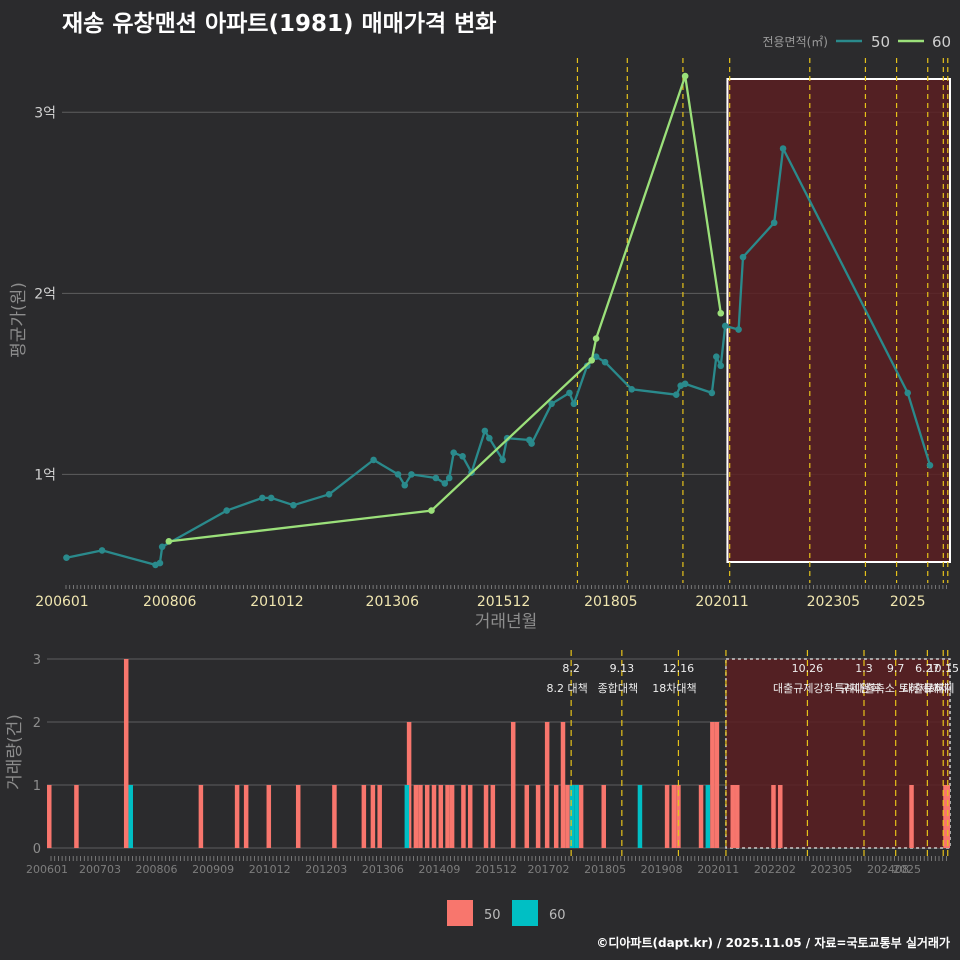  I want to click on chart-title: 재송 유창맨션 아파트(1981) 매매가격 변화, so click(279, 24).